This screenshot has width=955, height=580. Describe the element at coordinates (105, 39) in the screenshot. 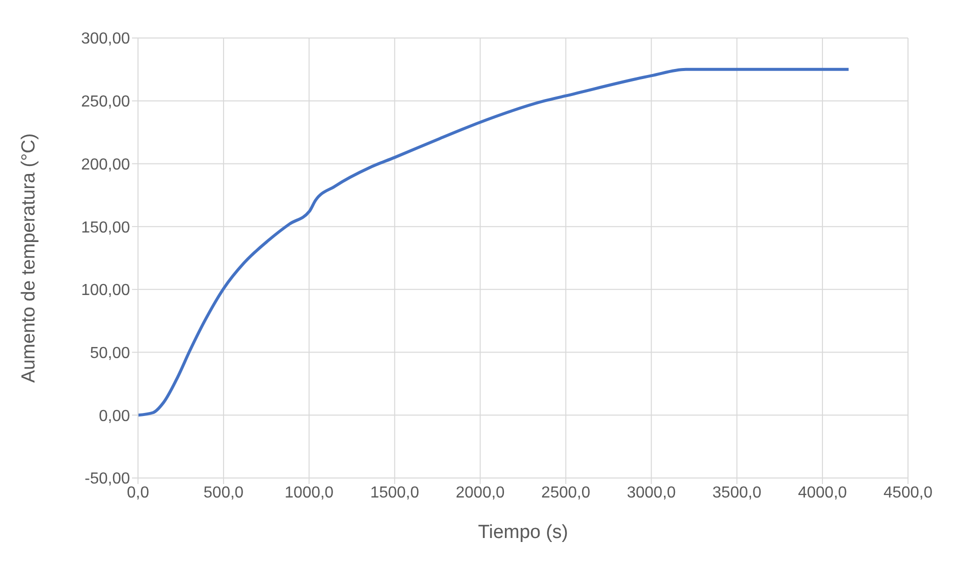

I see `y-tick-label: 300,00` at that location.